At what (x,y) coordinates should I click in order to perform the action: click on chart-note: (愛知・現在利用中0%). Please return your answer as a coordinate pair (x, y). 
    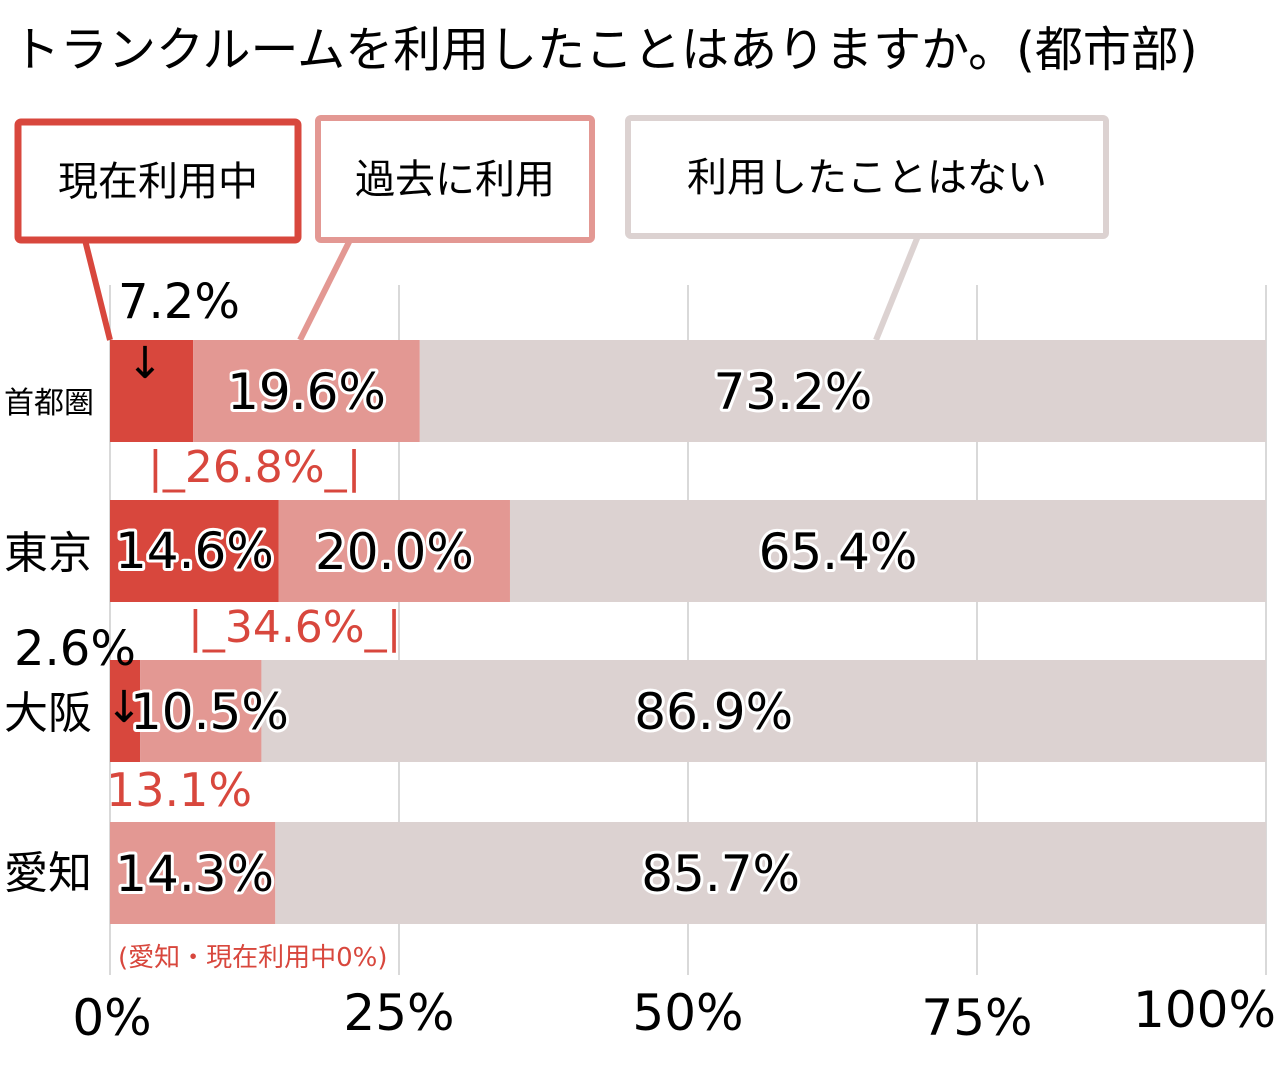
    Looking at the image, I should click on (253, 958).